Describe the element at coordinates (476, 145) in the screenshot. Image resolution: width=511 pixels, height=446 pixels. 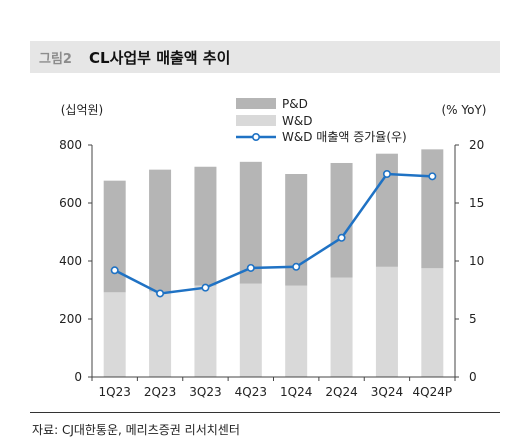
I see `right-tick-label: 20` at that location.